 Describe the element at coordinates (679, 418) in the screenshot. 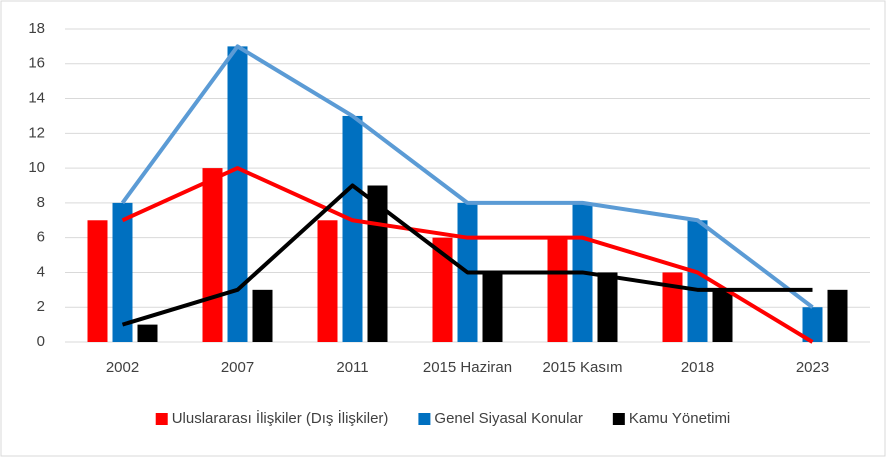

I see `legend-label: Kamu Yönetimi` at that location.